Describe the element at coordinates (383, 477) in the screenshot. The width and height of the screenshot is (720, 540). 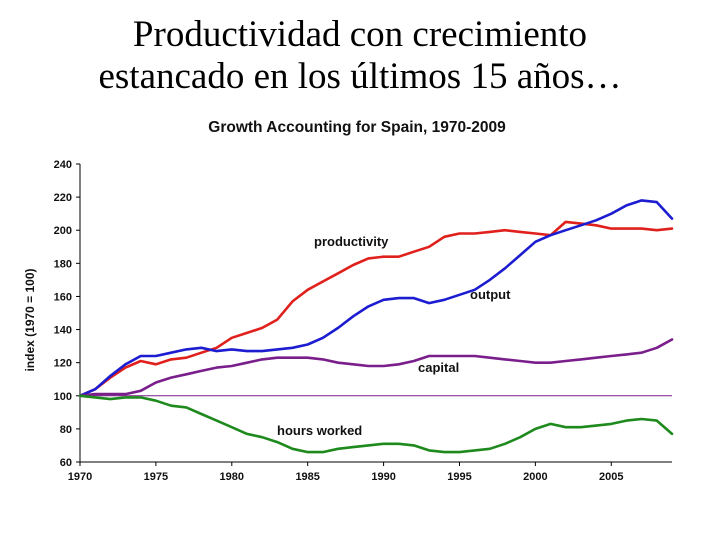
I see `x-tick-label-1990: 1990` at that location.